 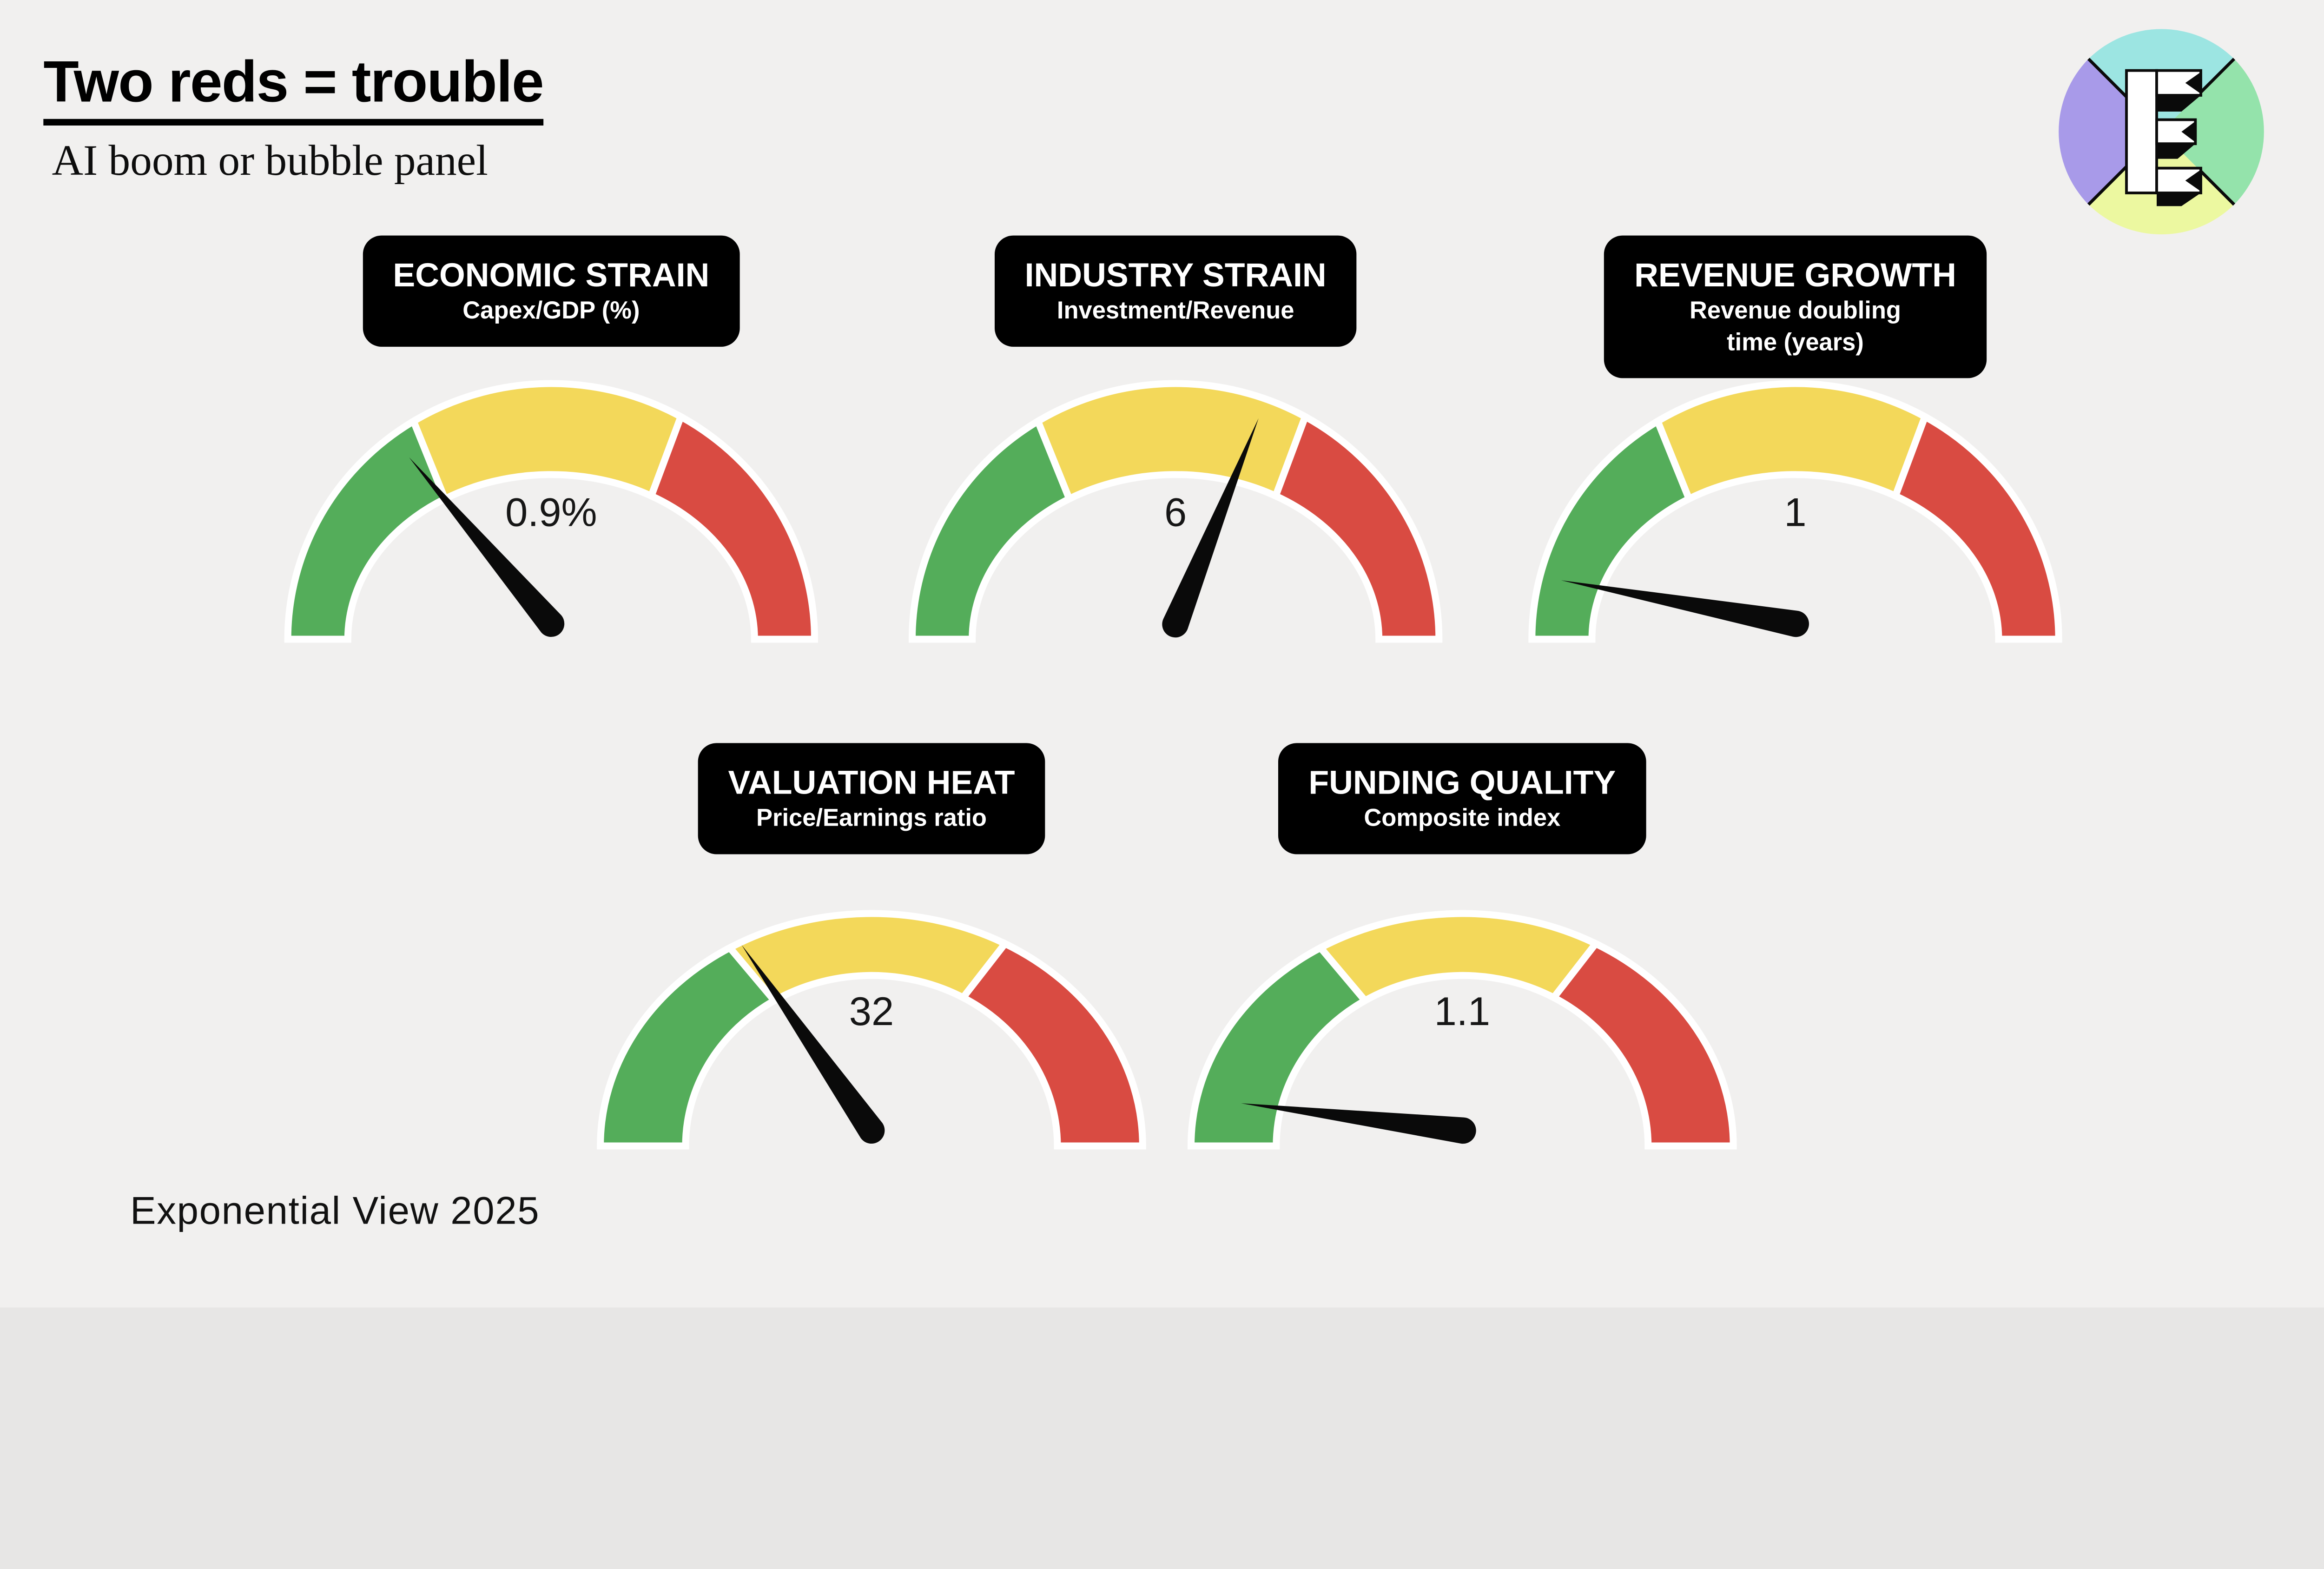 I want to click on logo-quadrant-left, so click(x=2110, y=132).